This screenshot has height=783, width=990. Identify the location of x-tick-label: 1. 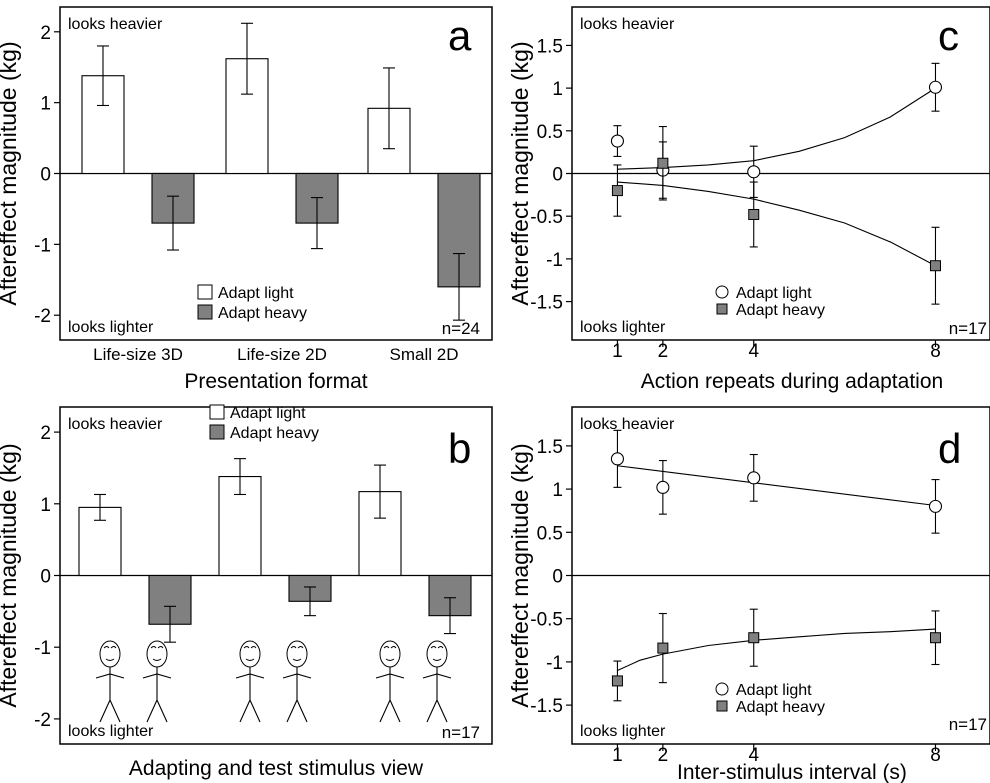
(617, 755).